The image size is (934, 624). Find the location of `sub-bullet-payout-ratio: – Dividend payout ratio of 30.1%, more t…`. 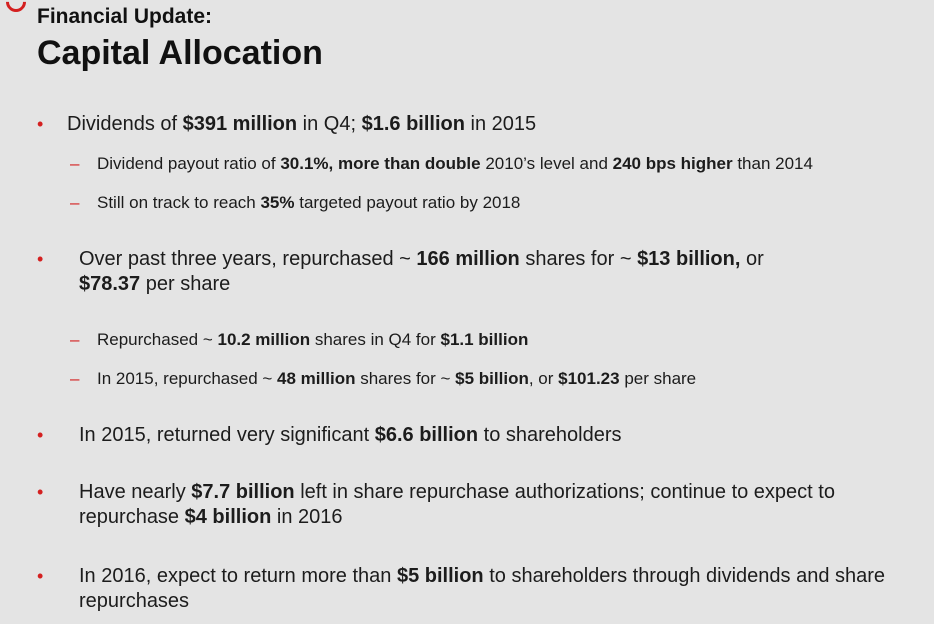

sub-bullet-payout-ratio: – Dividend payout ratio of 30.1%, more t… is located at coordinates (441, 164).